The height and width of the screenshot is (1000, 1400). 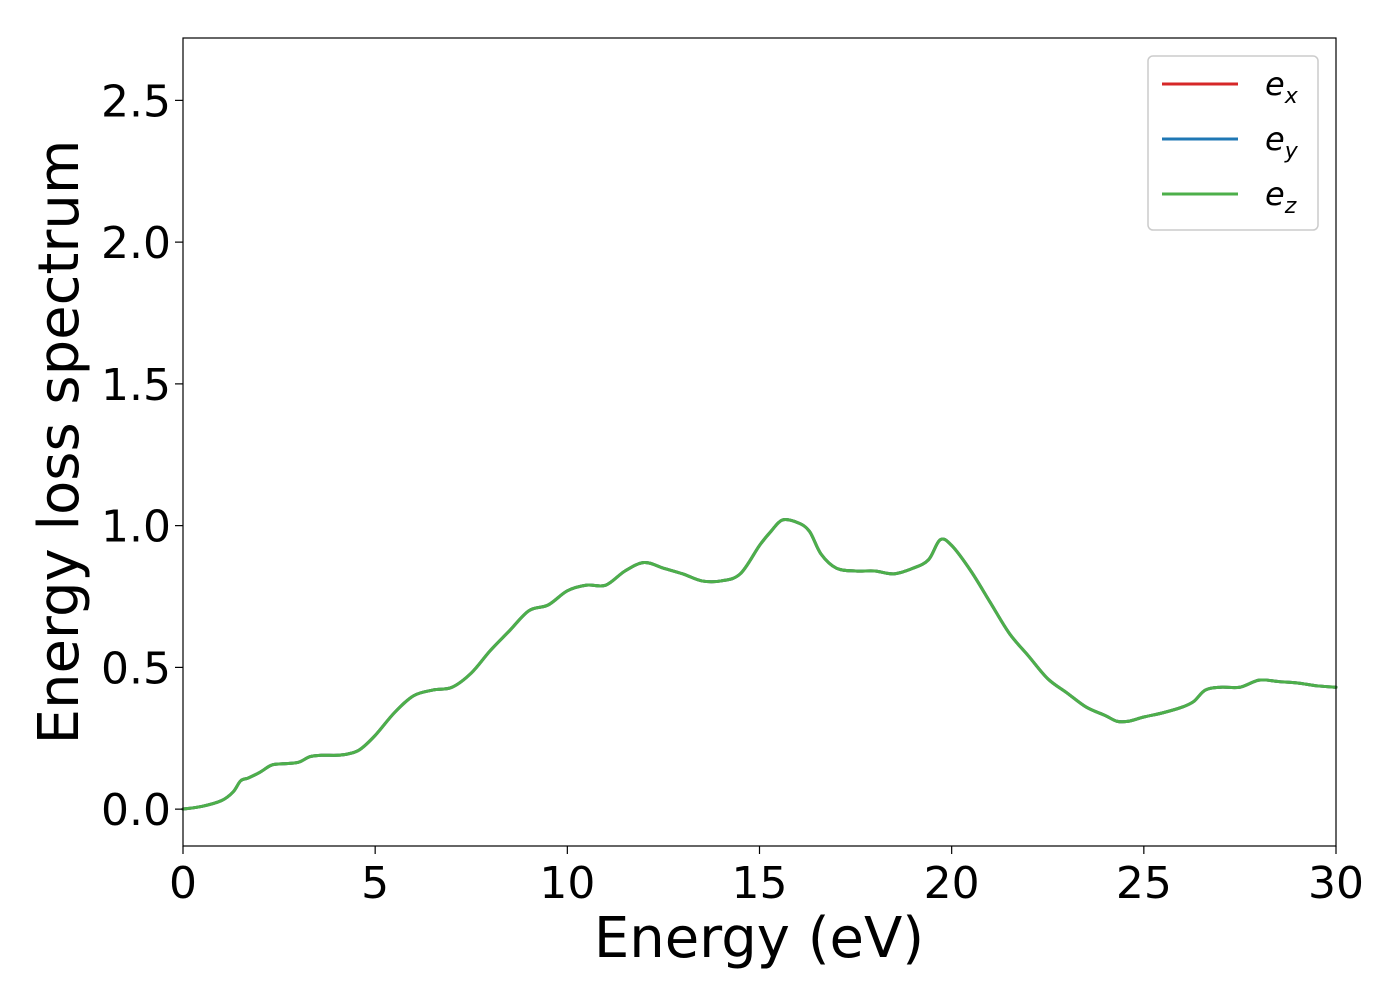 I want to click on legend-box, so click(x=1233, y=143).